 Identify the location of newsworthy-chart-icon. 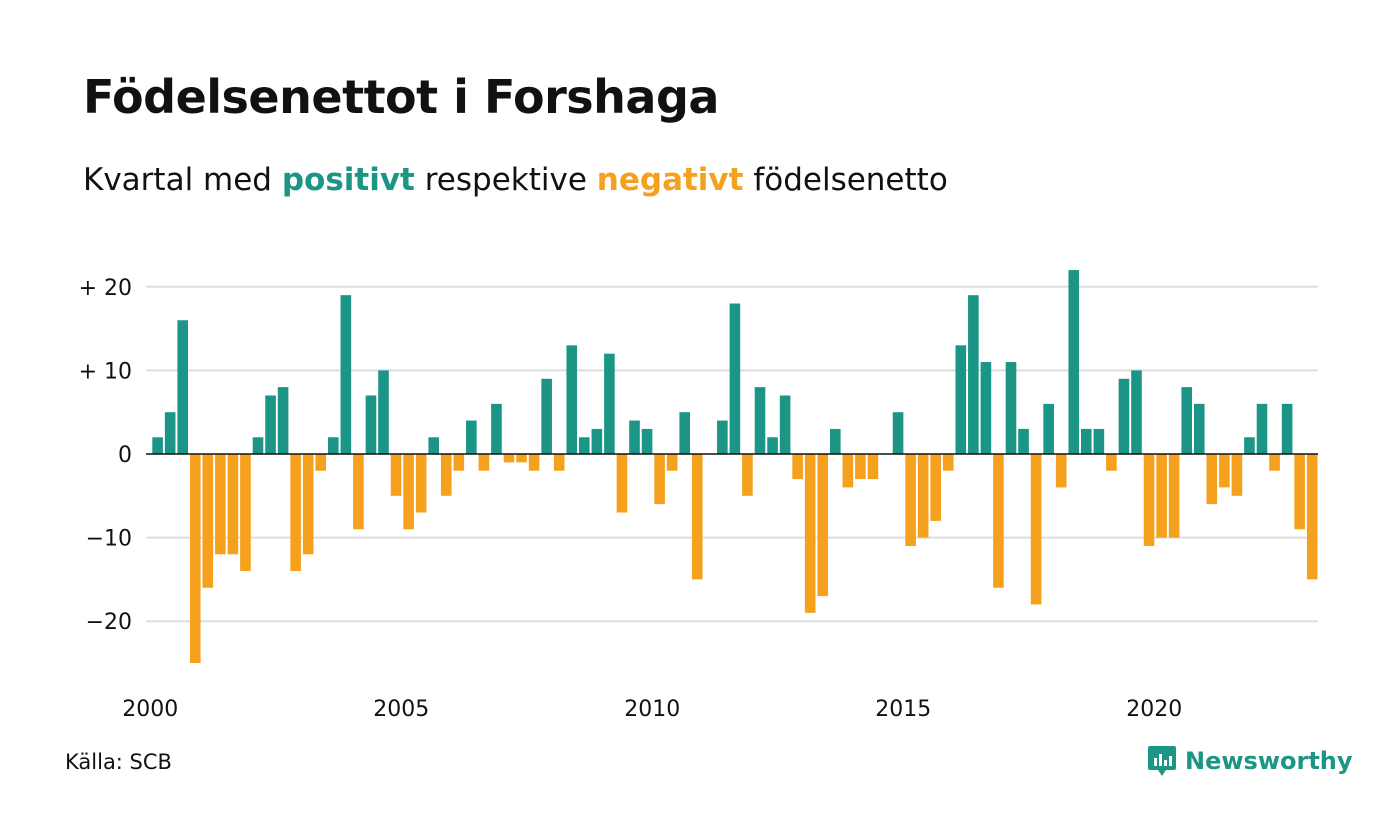
(1162, 761).